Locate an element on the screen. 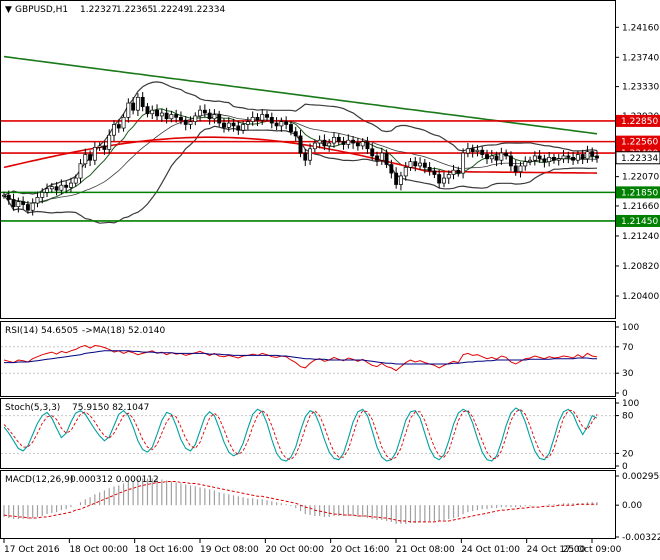 The width and height of the screenshot is (660, 560). price-y-tick-label: 1.22070 is located at coordinates (640, 178).